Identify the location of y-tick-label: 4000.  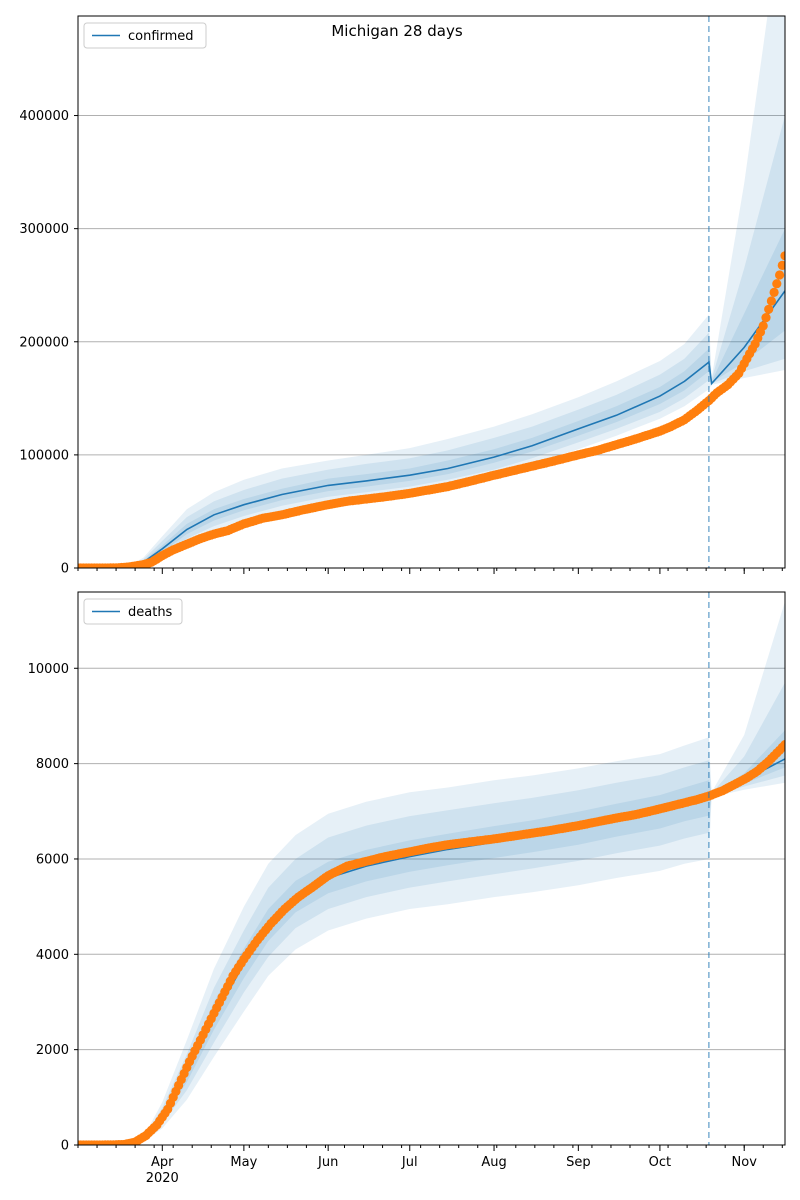
(52, 955).